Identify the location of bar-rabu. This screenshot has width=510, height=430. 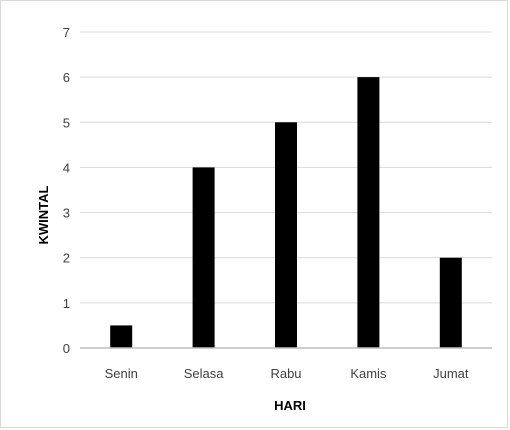
(286, 235).